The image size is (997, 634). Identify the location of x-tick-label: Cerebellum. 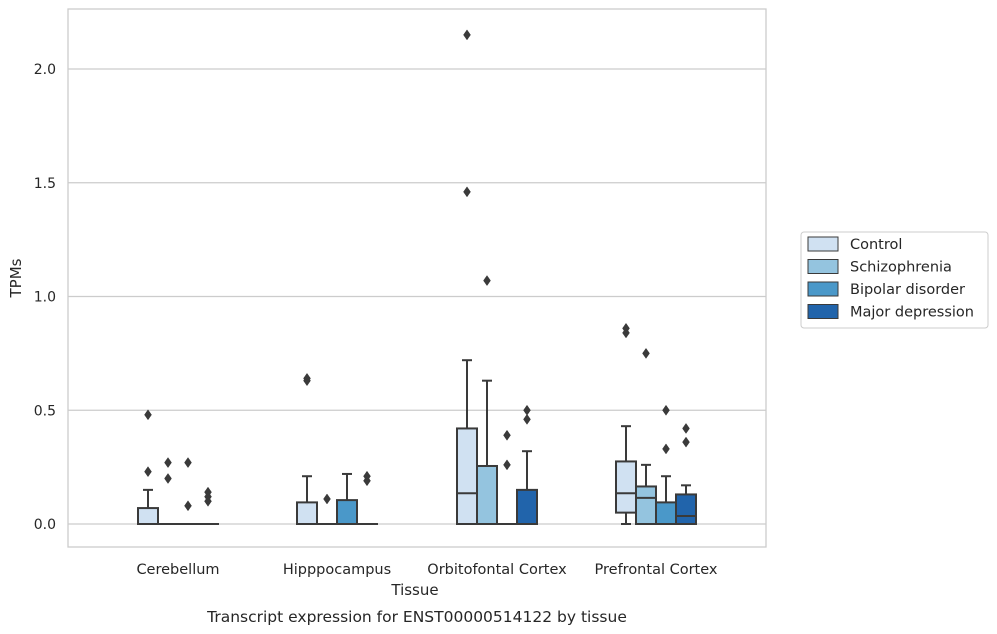
(177, 570).